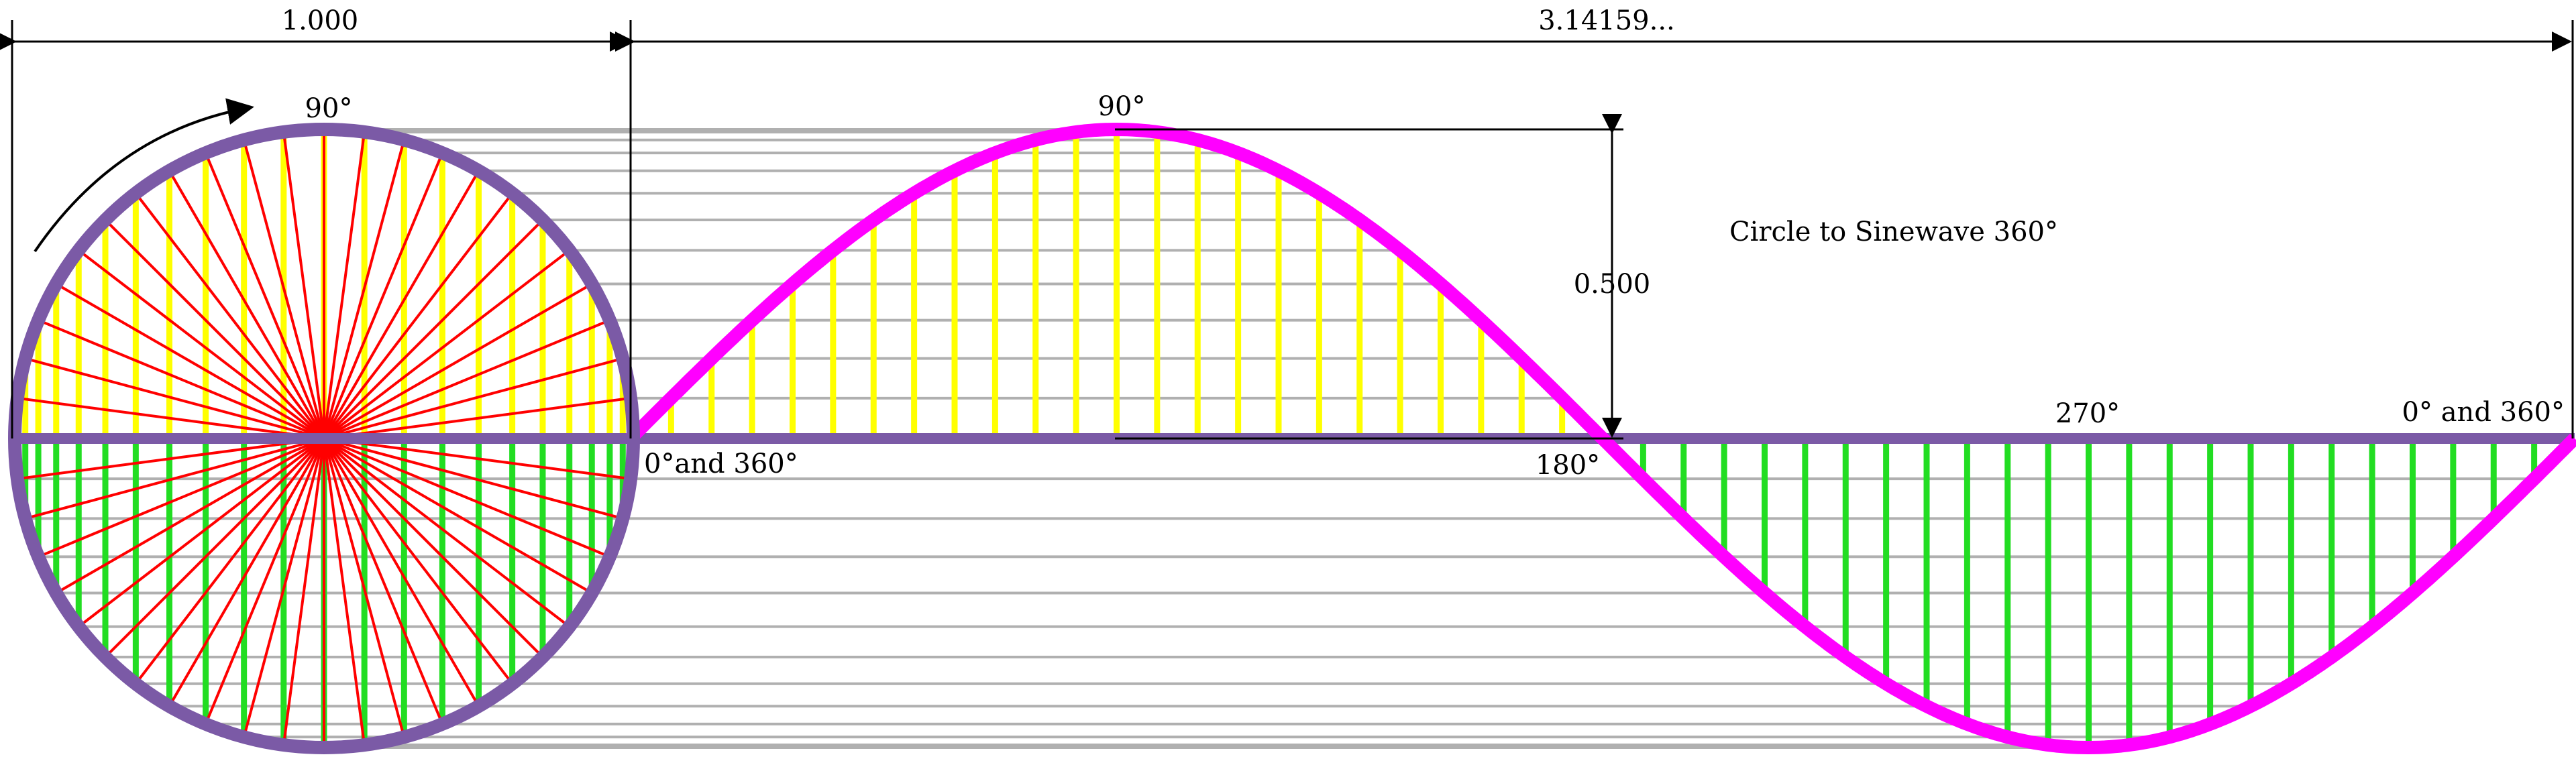 This screenshot has width=2576, height=765. I want to click on diagram-title: Circle to Sinewave 360°, so click(1893, 232).